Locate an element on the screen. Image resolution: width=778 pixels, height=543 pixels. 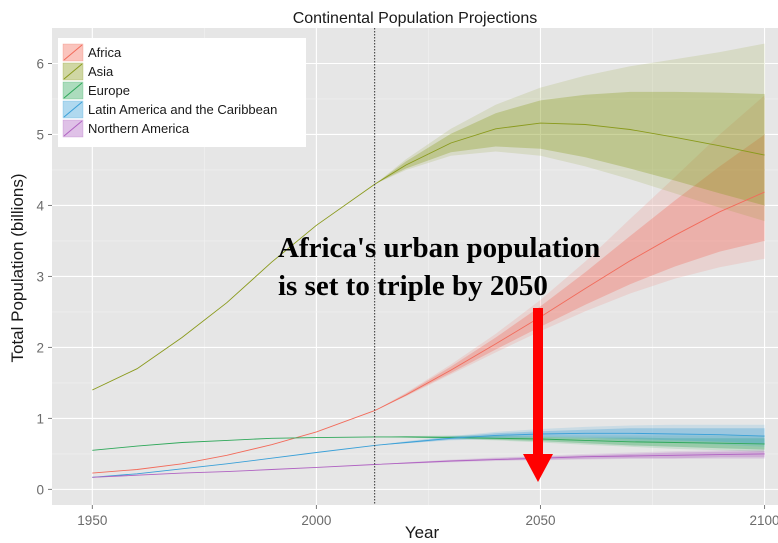
y-tick-label: 0 is located at coordinates (40, 489).